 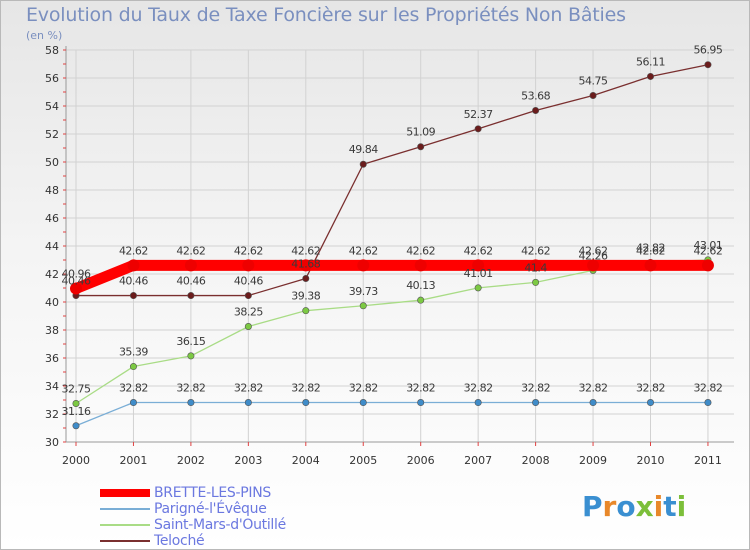 What do you see at coordinates (133, 460) in the screenshot?
I see `x-tick-label: 2001` at bounding box center [133, 460].